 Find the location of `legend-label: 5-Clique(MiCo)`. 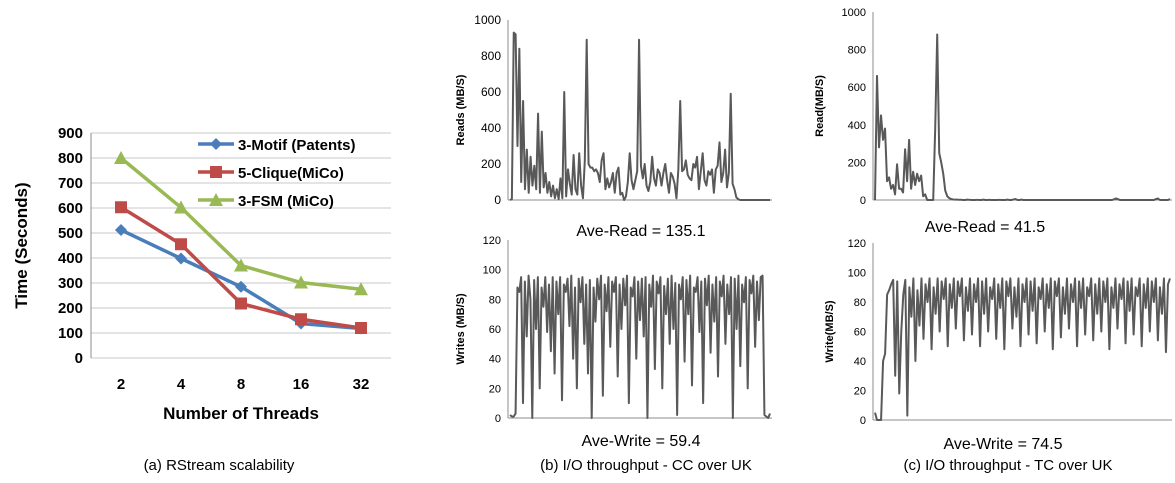

legend-label: 5-Clique(MiCo) is located at coordinates (291, 173).